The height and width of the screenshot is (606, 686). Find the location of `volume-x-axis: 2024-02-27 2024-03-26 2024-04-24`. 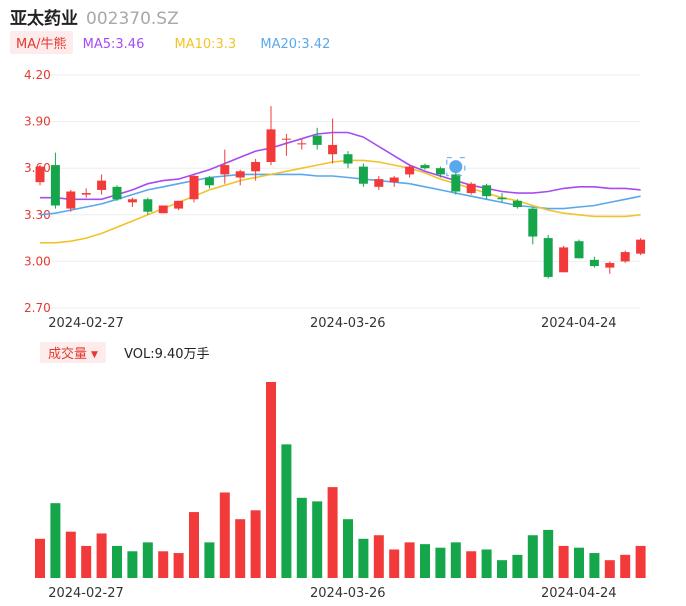

volume-x-axis: 2024-02-27 2024-03-26 2024-04-24 is located at coordinates (332, 593).